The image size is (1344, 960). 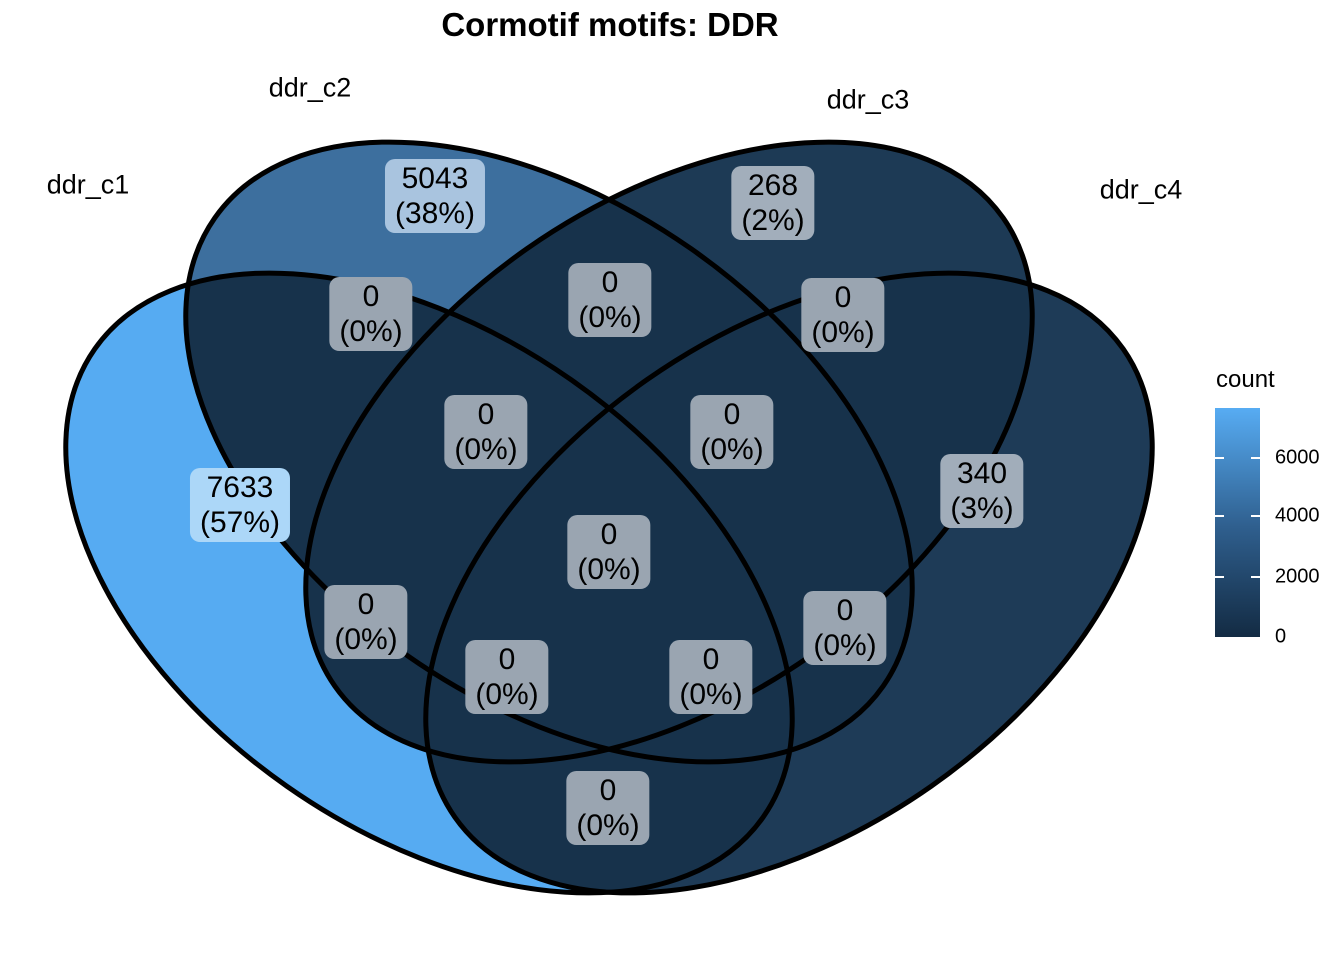 What do you see at coordinates (435, 178) in the screenshot?
I see `region-count: 5043` at bounding box center [435, 178].